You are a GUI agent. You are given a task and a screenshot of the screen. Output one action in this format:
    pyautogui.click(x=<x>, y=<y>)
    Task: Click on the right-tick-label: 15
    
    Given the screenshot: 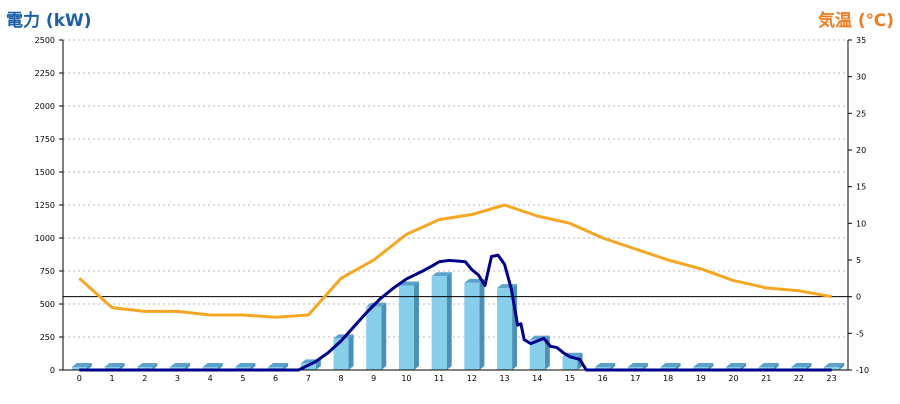 What is the action you would take?
    pyautogui.click(x=861, y=187)
    